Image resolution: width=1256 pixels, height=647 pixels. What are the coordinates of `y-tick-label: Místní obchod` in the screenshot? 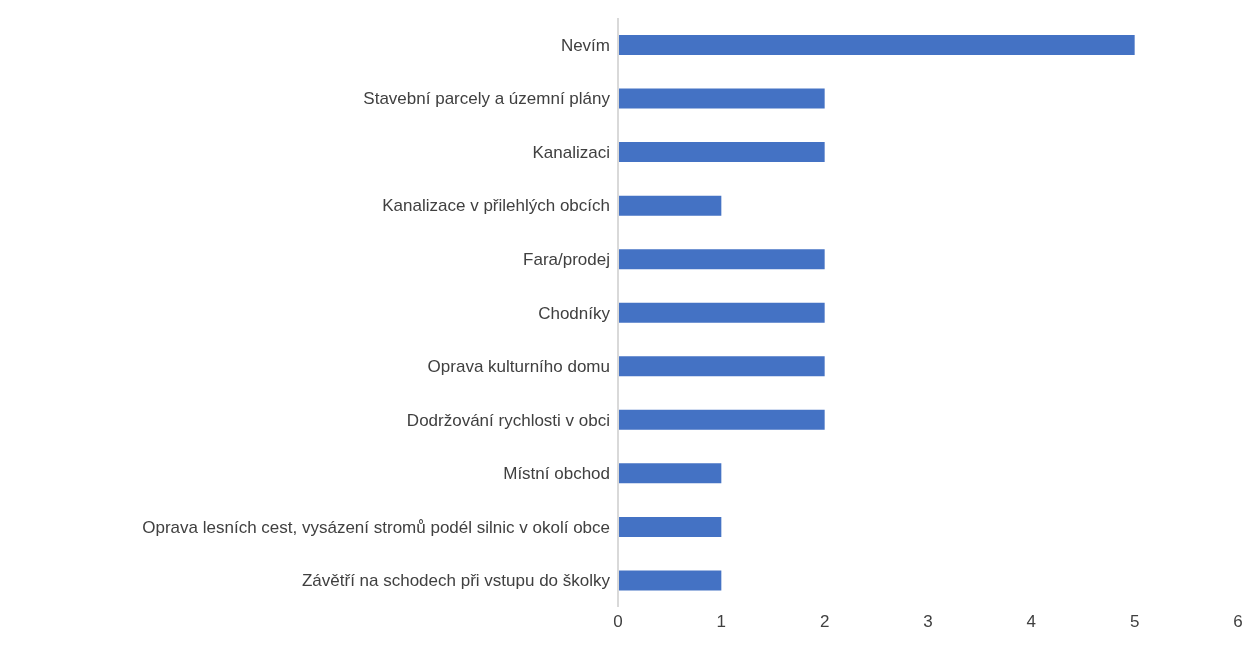 It's located at (556, 474).